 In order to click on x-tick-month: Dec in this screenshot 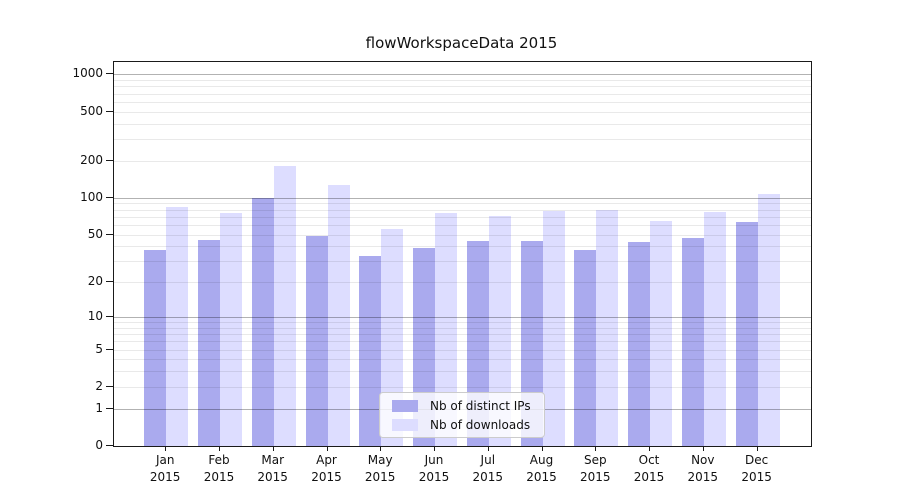, I will do `click(756, 460)`.